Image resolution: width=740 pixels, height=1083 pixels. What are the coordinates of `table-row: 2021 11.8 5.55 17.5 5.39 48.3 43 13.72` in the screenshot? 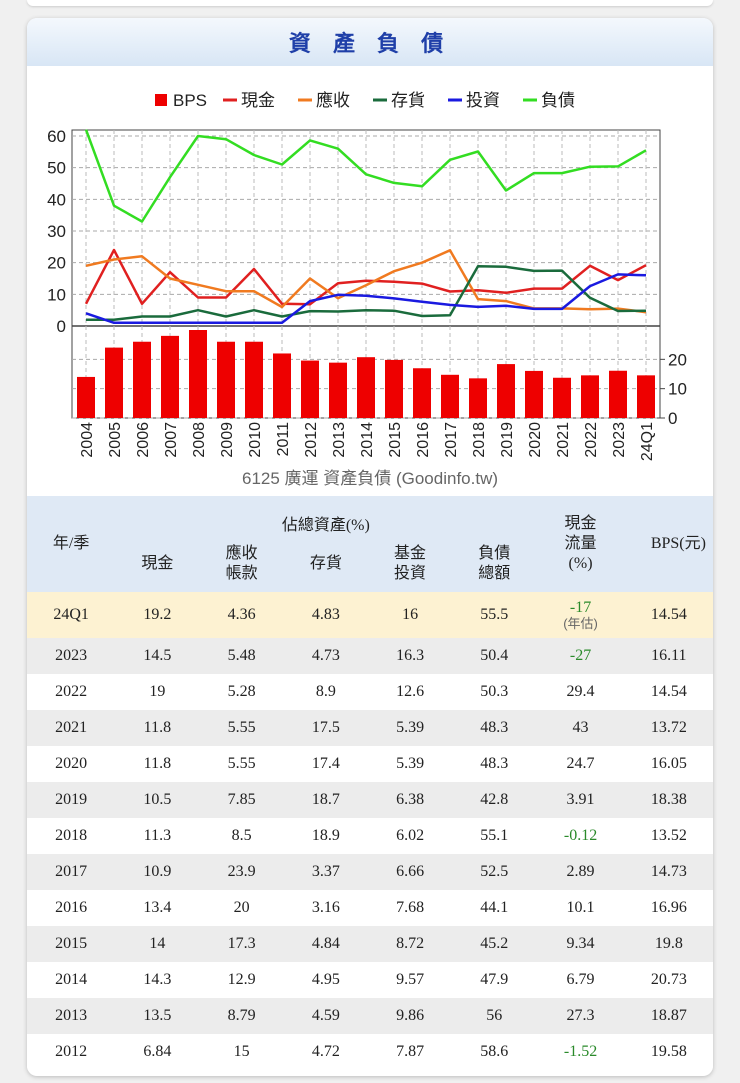 It's located at (370, 728).